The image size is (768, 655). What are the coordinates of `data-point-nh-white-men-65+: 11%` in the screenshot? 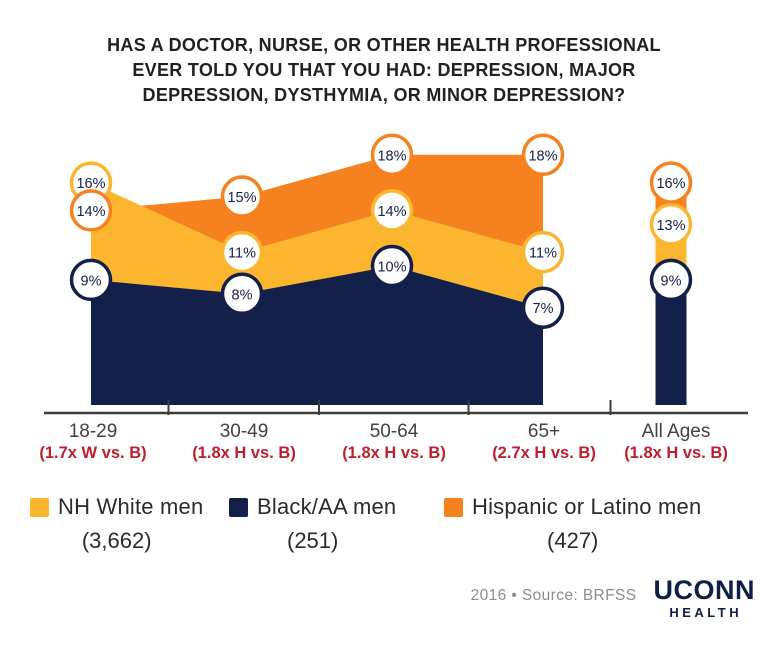 It's located at (543, 252).